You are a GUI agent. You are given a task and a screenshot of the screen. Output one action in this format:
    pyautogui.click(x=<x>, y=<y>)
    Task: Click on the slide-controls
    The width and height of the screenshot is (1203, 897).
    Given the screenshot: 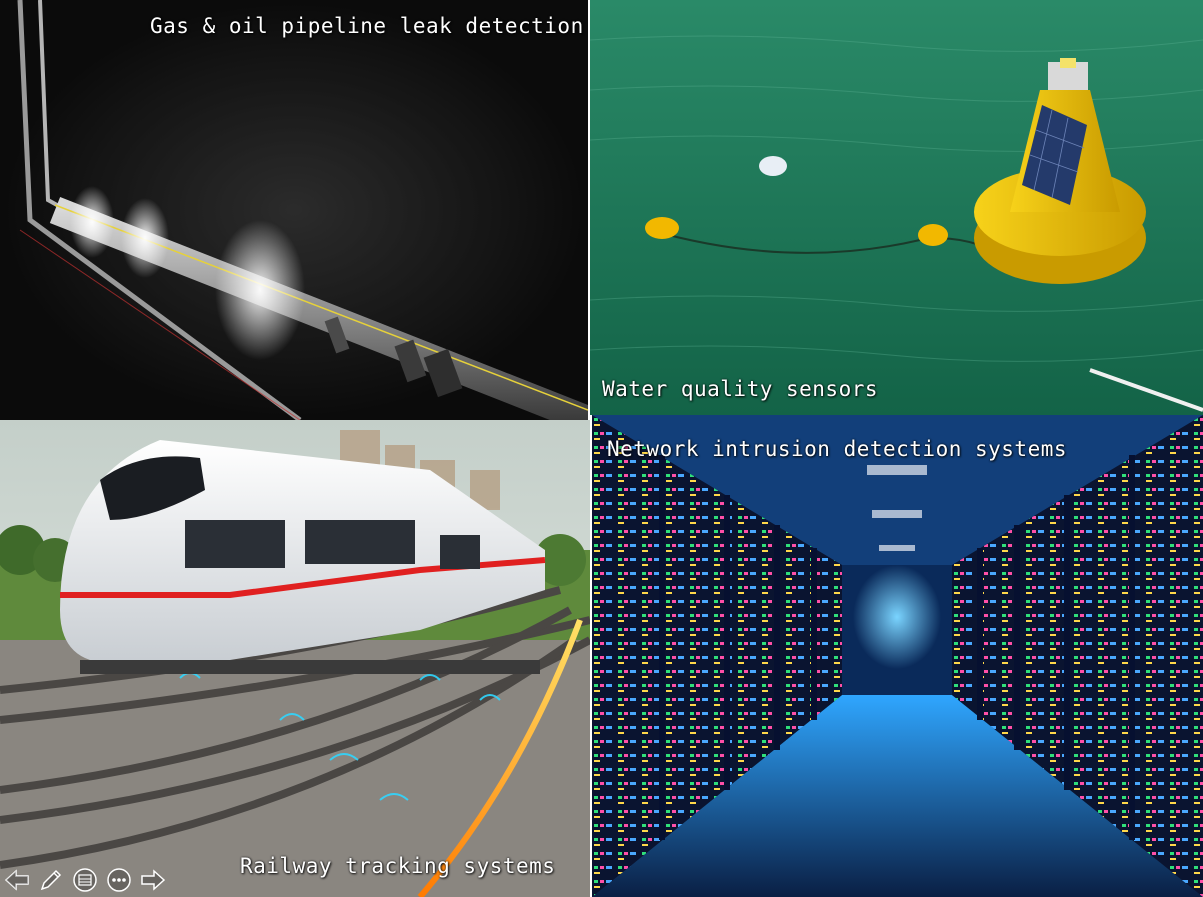 What is the action you would take?
    pyautogui.click(x=85, y=880)
    